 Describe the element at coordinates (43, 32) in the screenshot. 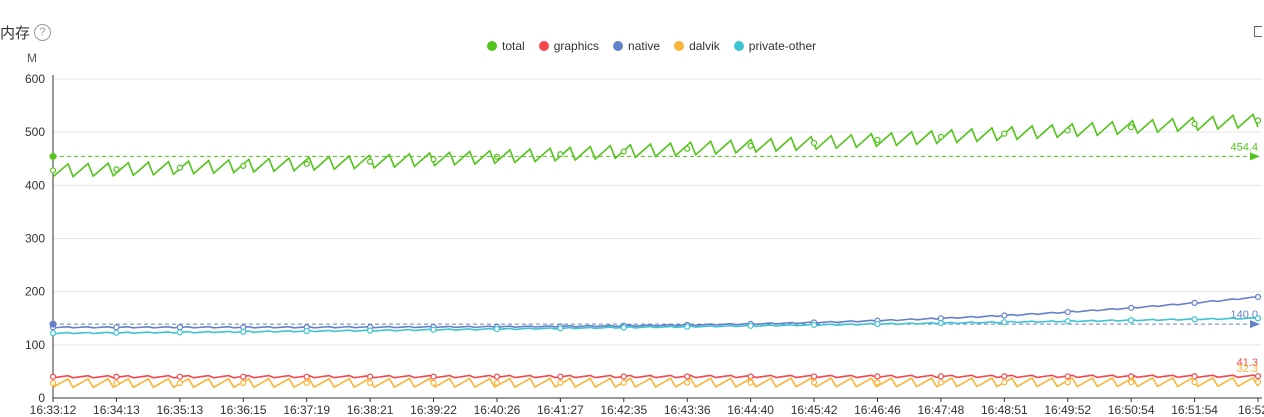

I see `question-circle-icon: ?` at that location.